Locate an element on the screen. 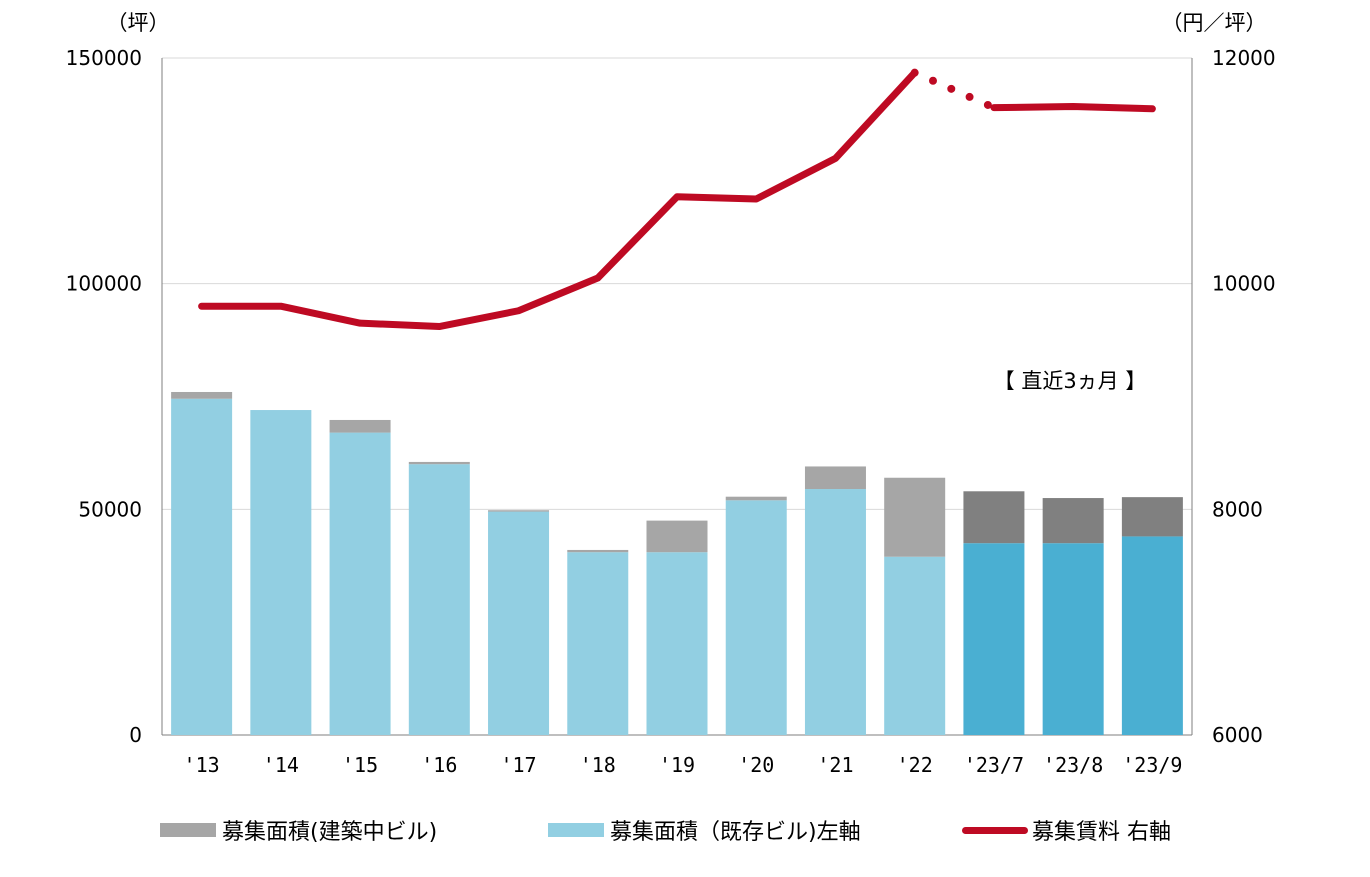  legend-item-construction: 募集面積(建築中ビル) is located at coordinates (298, 830).